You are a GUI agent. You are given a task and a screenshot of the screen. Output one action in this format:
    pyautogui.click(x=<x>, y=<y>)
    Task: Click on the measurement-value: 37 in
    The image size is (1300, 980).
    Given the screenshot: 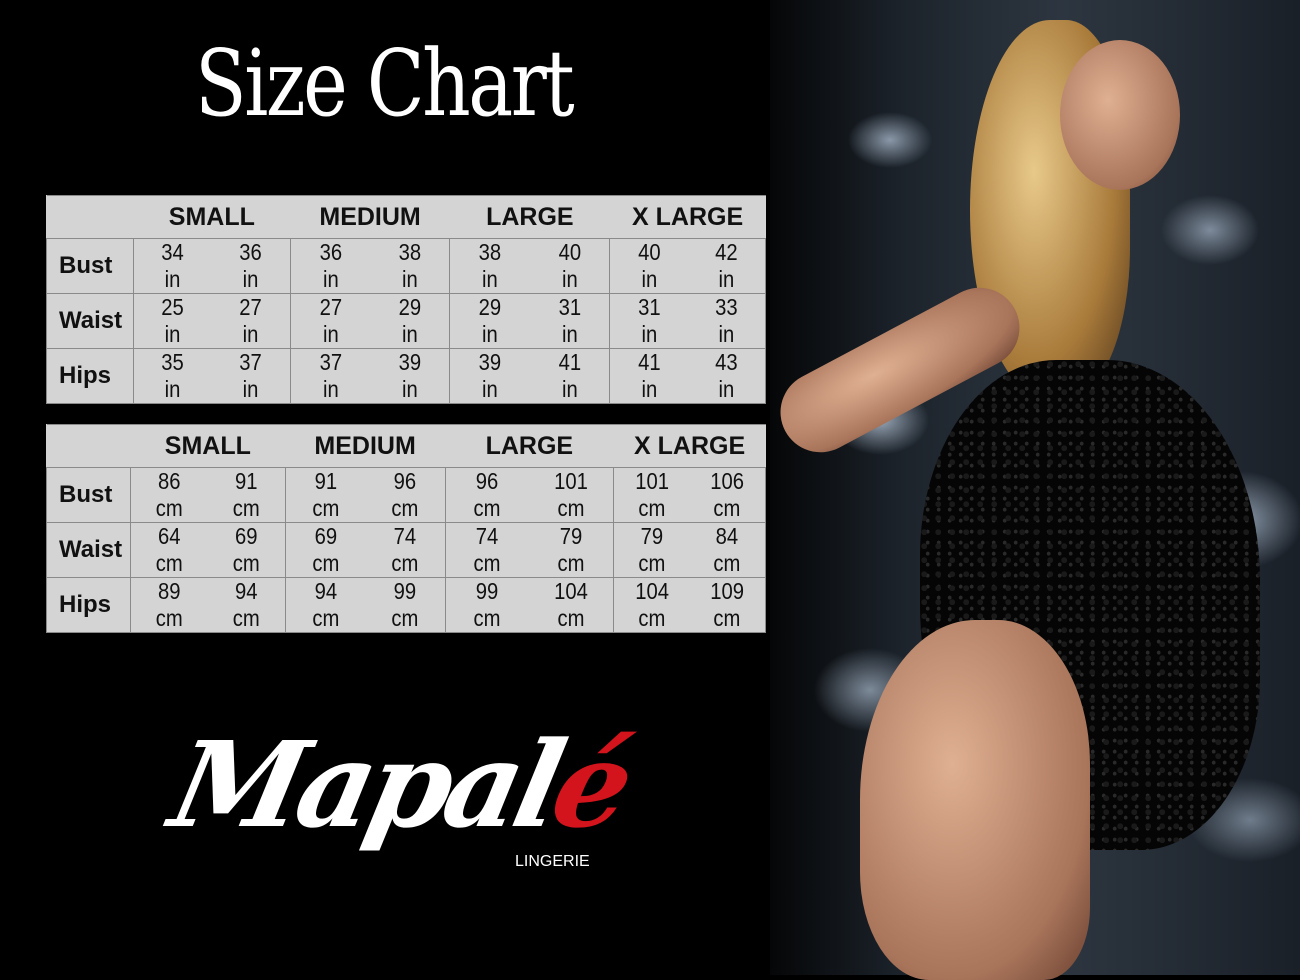 What is the action you would take?
    pyautogui.click(x=251, y=376)
    